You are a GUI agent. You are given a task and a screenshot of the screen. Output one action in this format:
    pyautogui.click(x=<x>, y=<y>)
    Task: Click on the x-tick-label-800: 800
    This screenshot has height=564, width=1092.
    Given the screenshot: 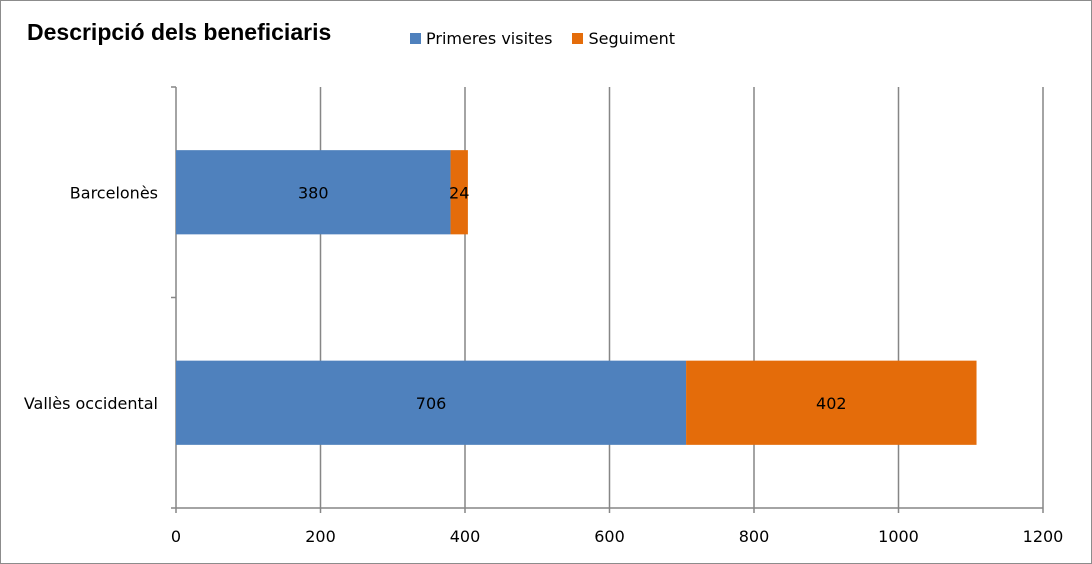 What is the action you would take?
    pyautogui.click(x=754, y=536)
    